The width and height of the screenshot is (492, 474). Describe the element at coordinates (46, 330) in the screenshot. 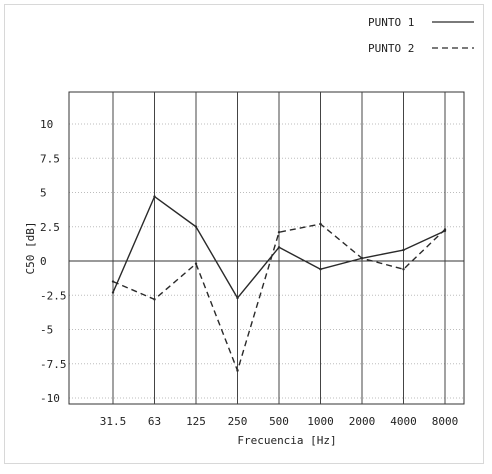

I see `y-tick-label: -5` at that location.